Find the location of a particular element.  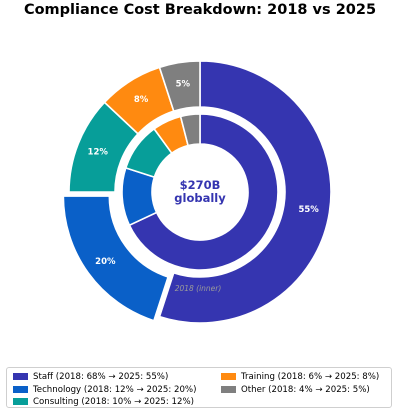

legend-label: Technology (2018: 12% → 2025: 20%) is located at coordinates (115, 389).